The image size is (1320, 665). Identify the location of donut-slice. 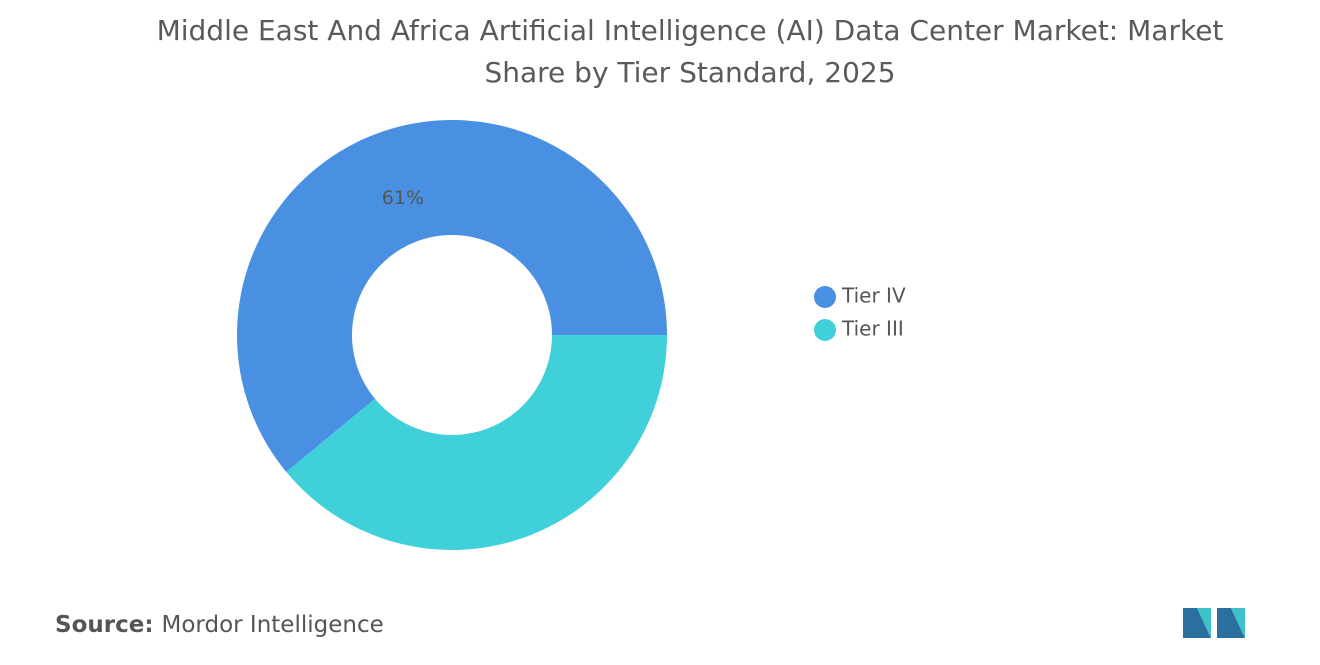
(476, 442).